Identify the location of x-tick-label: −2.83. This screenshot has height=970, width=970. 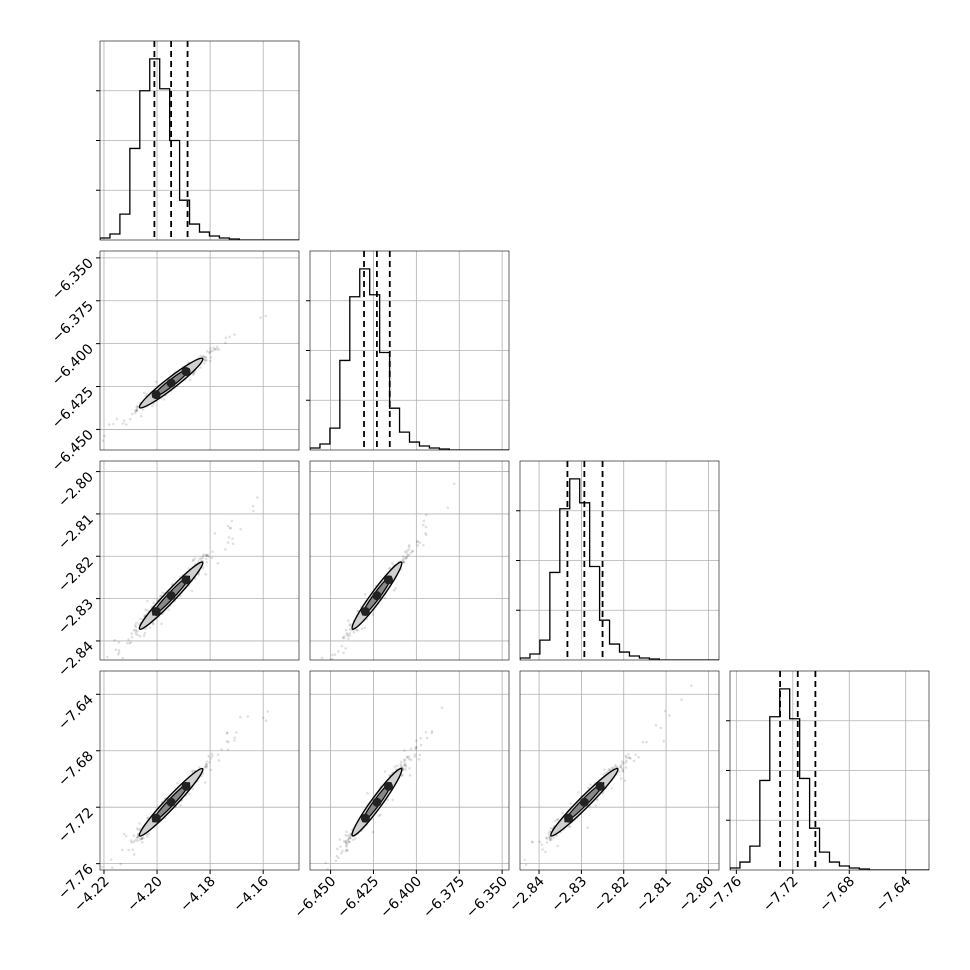
(570, 895).